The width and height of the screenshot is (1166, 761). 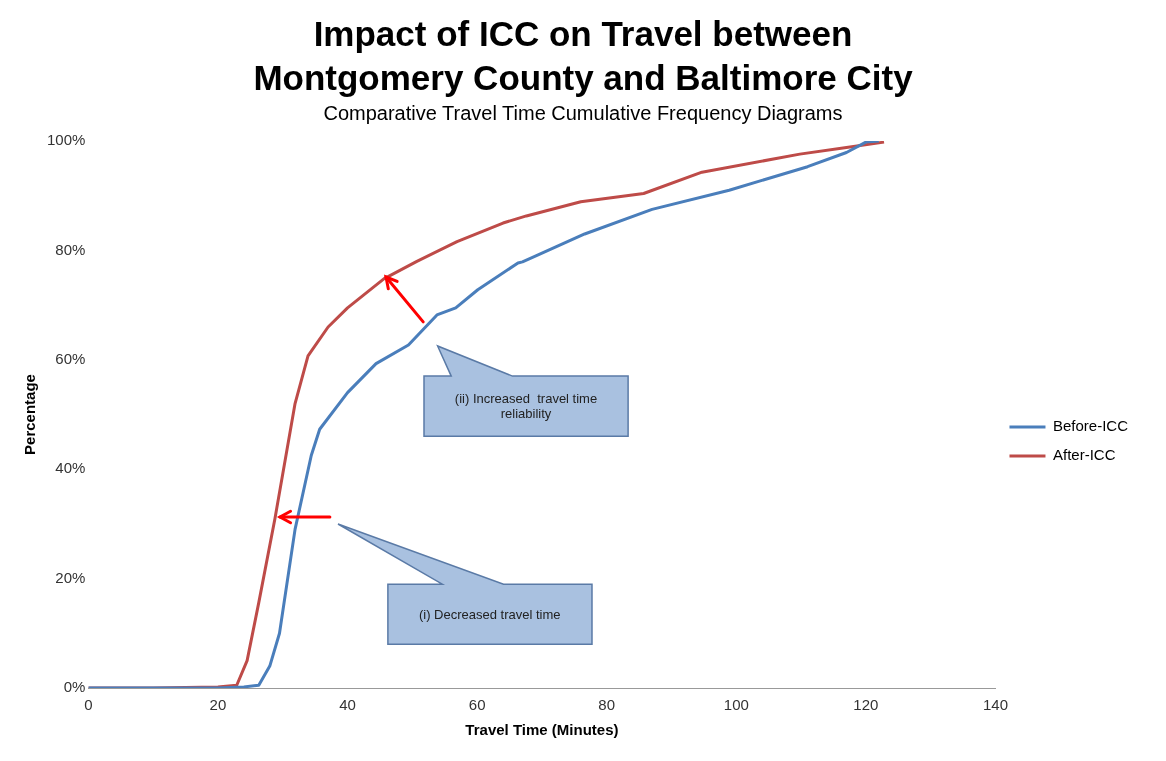 What do you see at coordinates (1090, 426) in the screenshot?
I see `legend-label: Before-ICC` at bounding box center [1090, 426].